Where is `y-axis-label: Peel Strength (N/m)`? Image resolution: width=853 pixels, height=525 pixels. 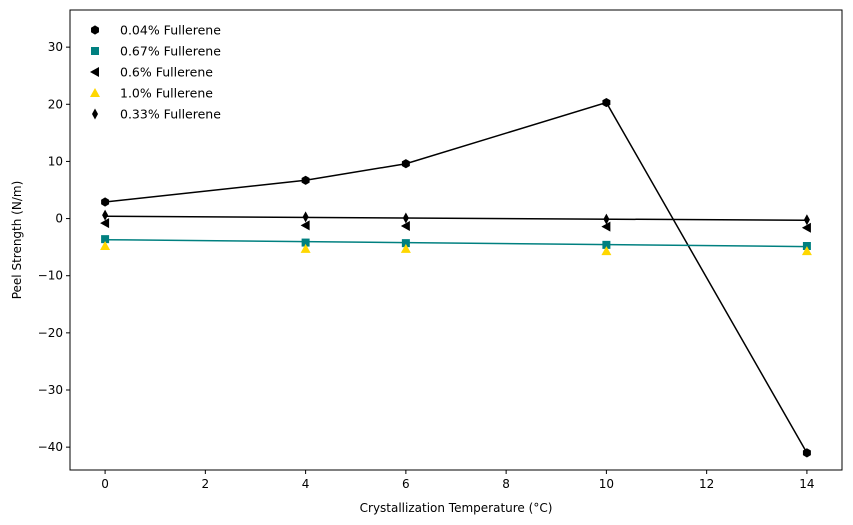 y-axis-label: Peel Strength (N/m) is located at coordinates (17, 240).